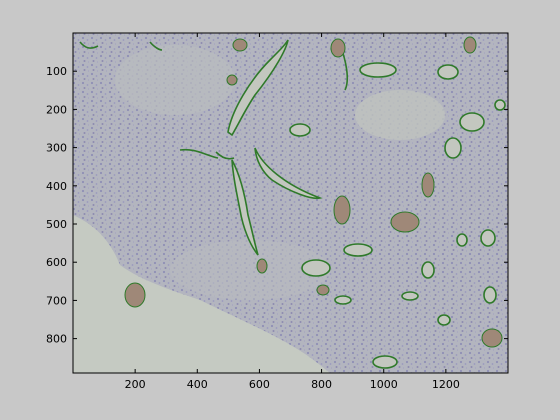  I want to click on x-tick-label: 800, so click(321, 384).